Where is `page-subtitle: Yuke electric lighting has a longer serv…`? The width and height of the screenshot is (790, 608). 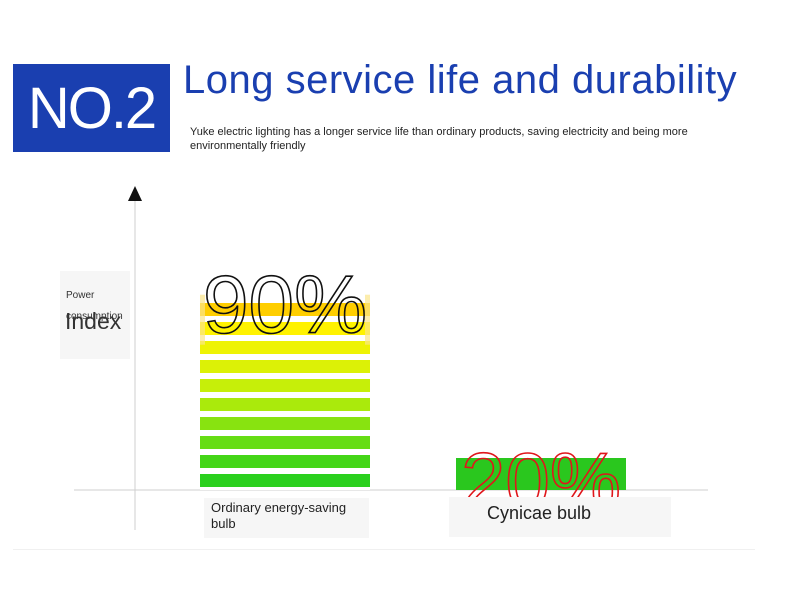 page-subtitle: Yuke electric lighting has a longer serv… is located at coordinates (439, 139).